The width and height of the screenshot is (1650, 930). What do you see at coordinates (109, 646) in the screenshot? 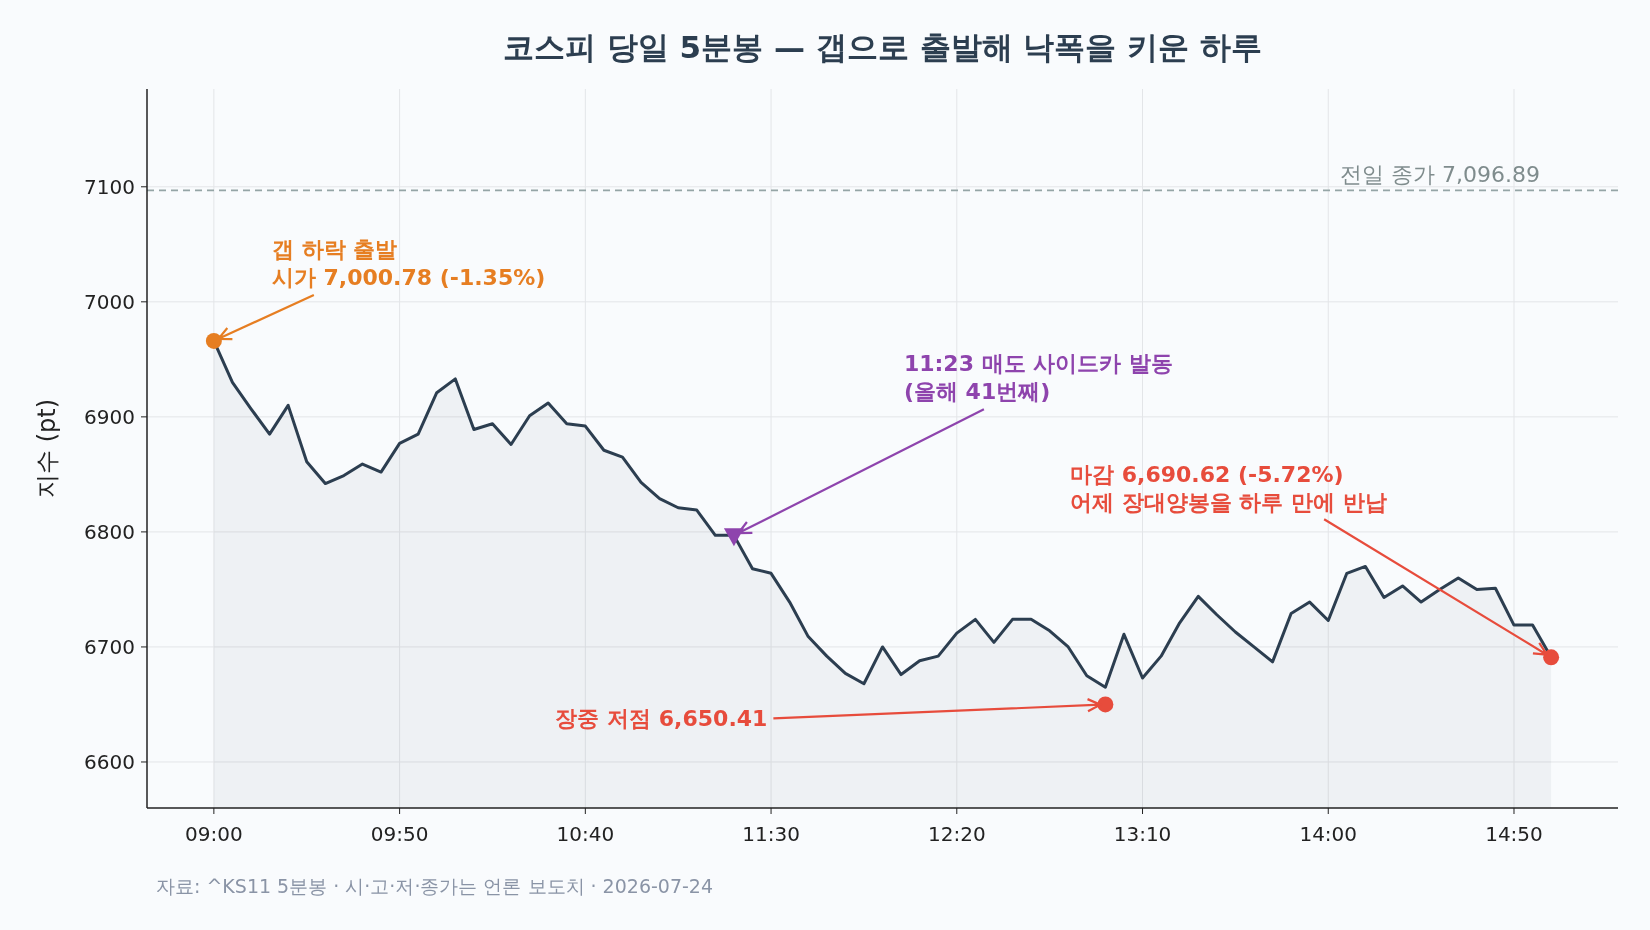
I see `y-tick-label: 6700` at bounding box center [109, 646].